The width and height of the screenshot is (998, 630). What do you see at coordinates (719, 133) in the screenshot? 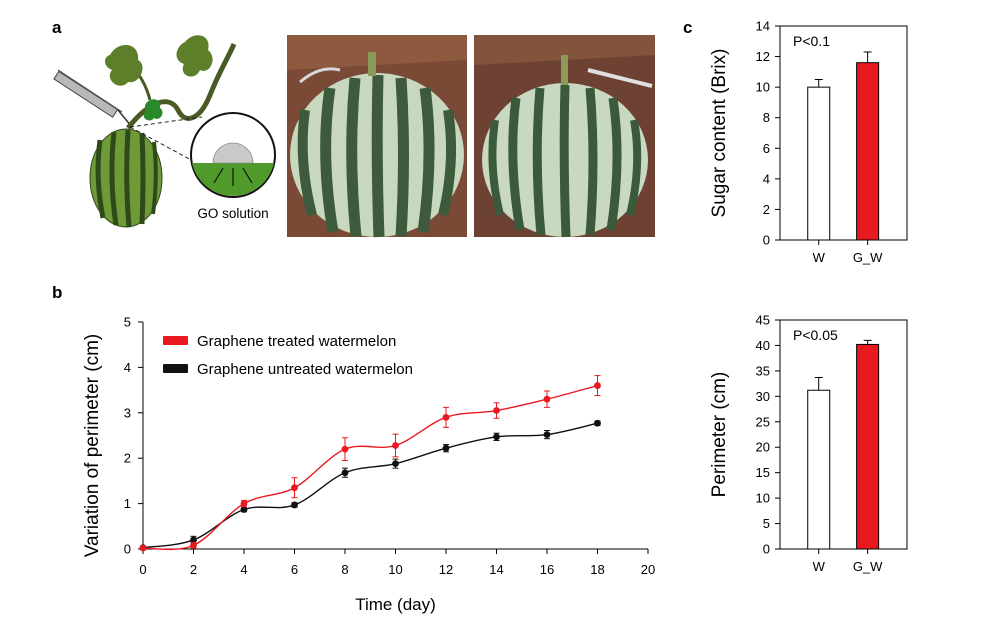
I see `sugar-chart-y-axis-label: Sugar content (Brix)` at bounding box center [719, 133].